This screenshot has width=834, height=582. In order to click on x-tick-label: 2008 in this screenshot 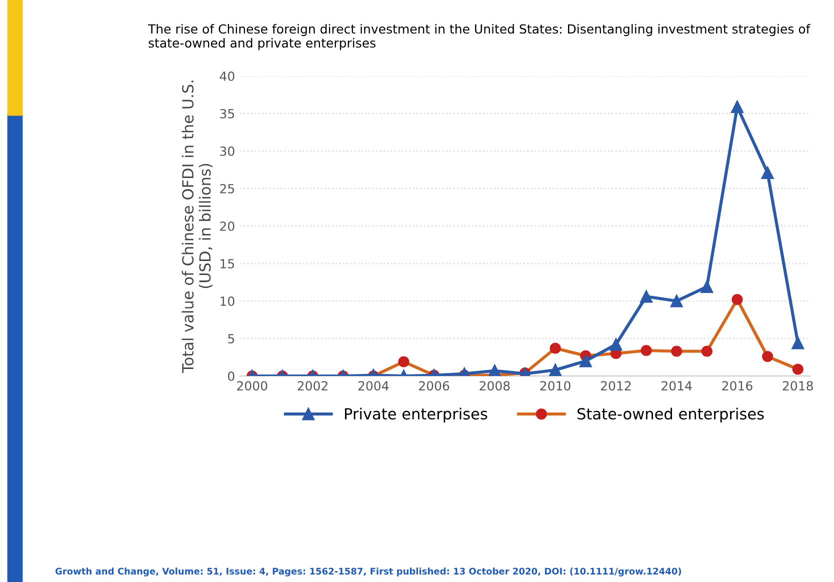, I will do `click(495, 386)`.